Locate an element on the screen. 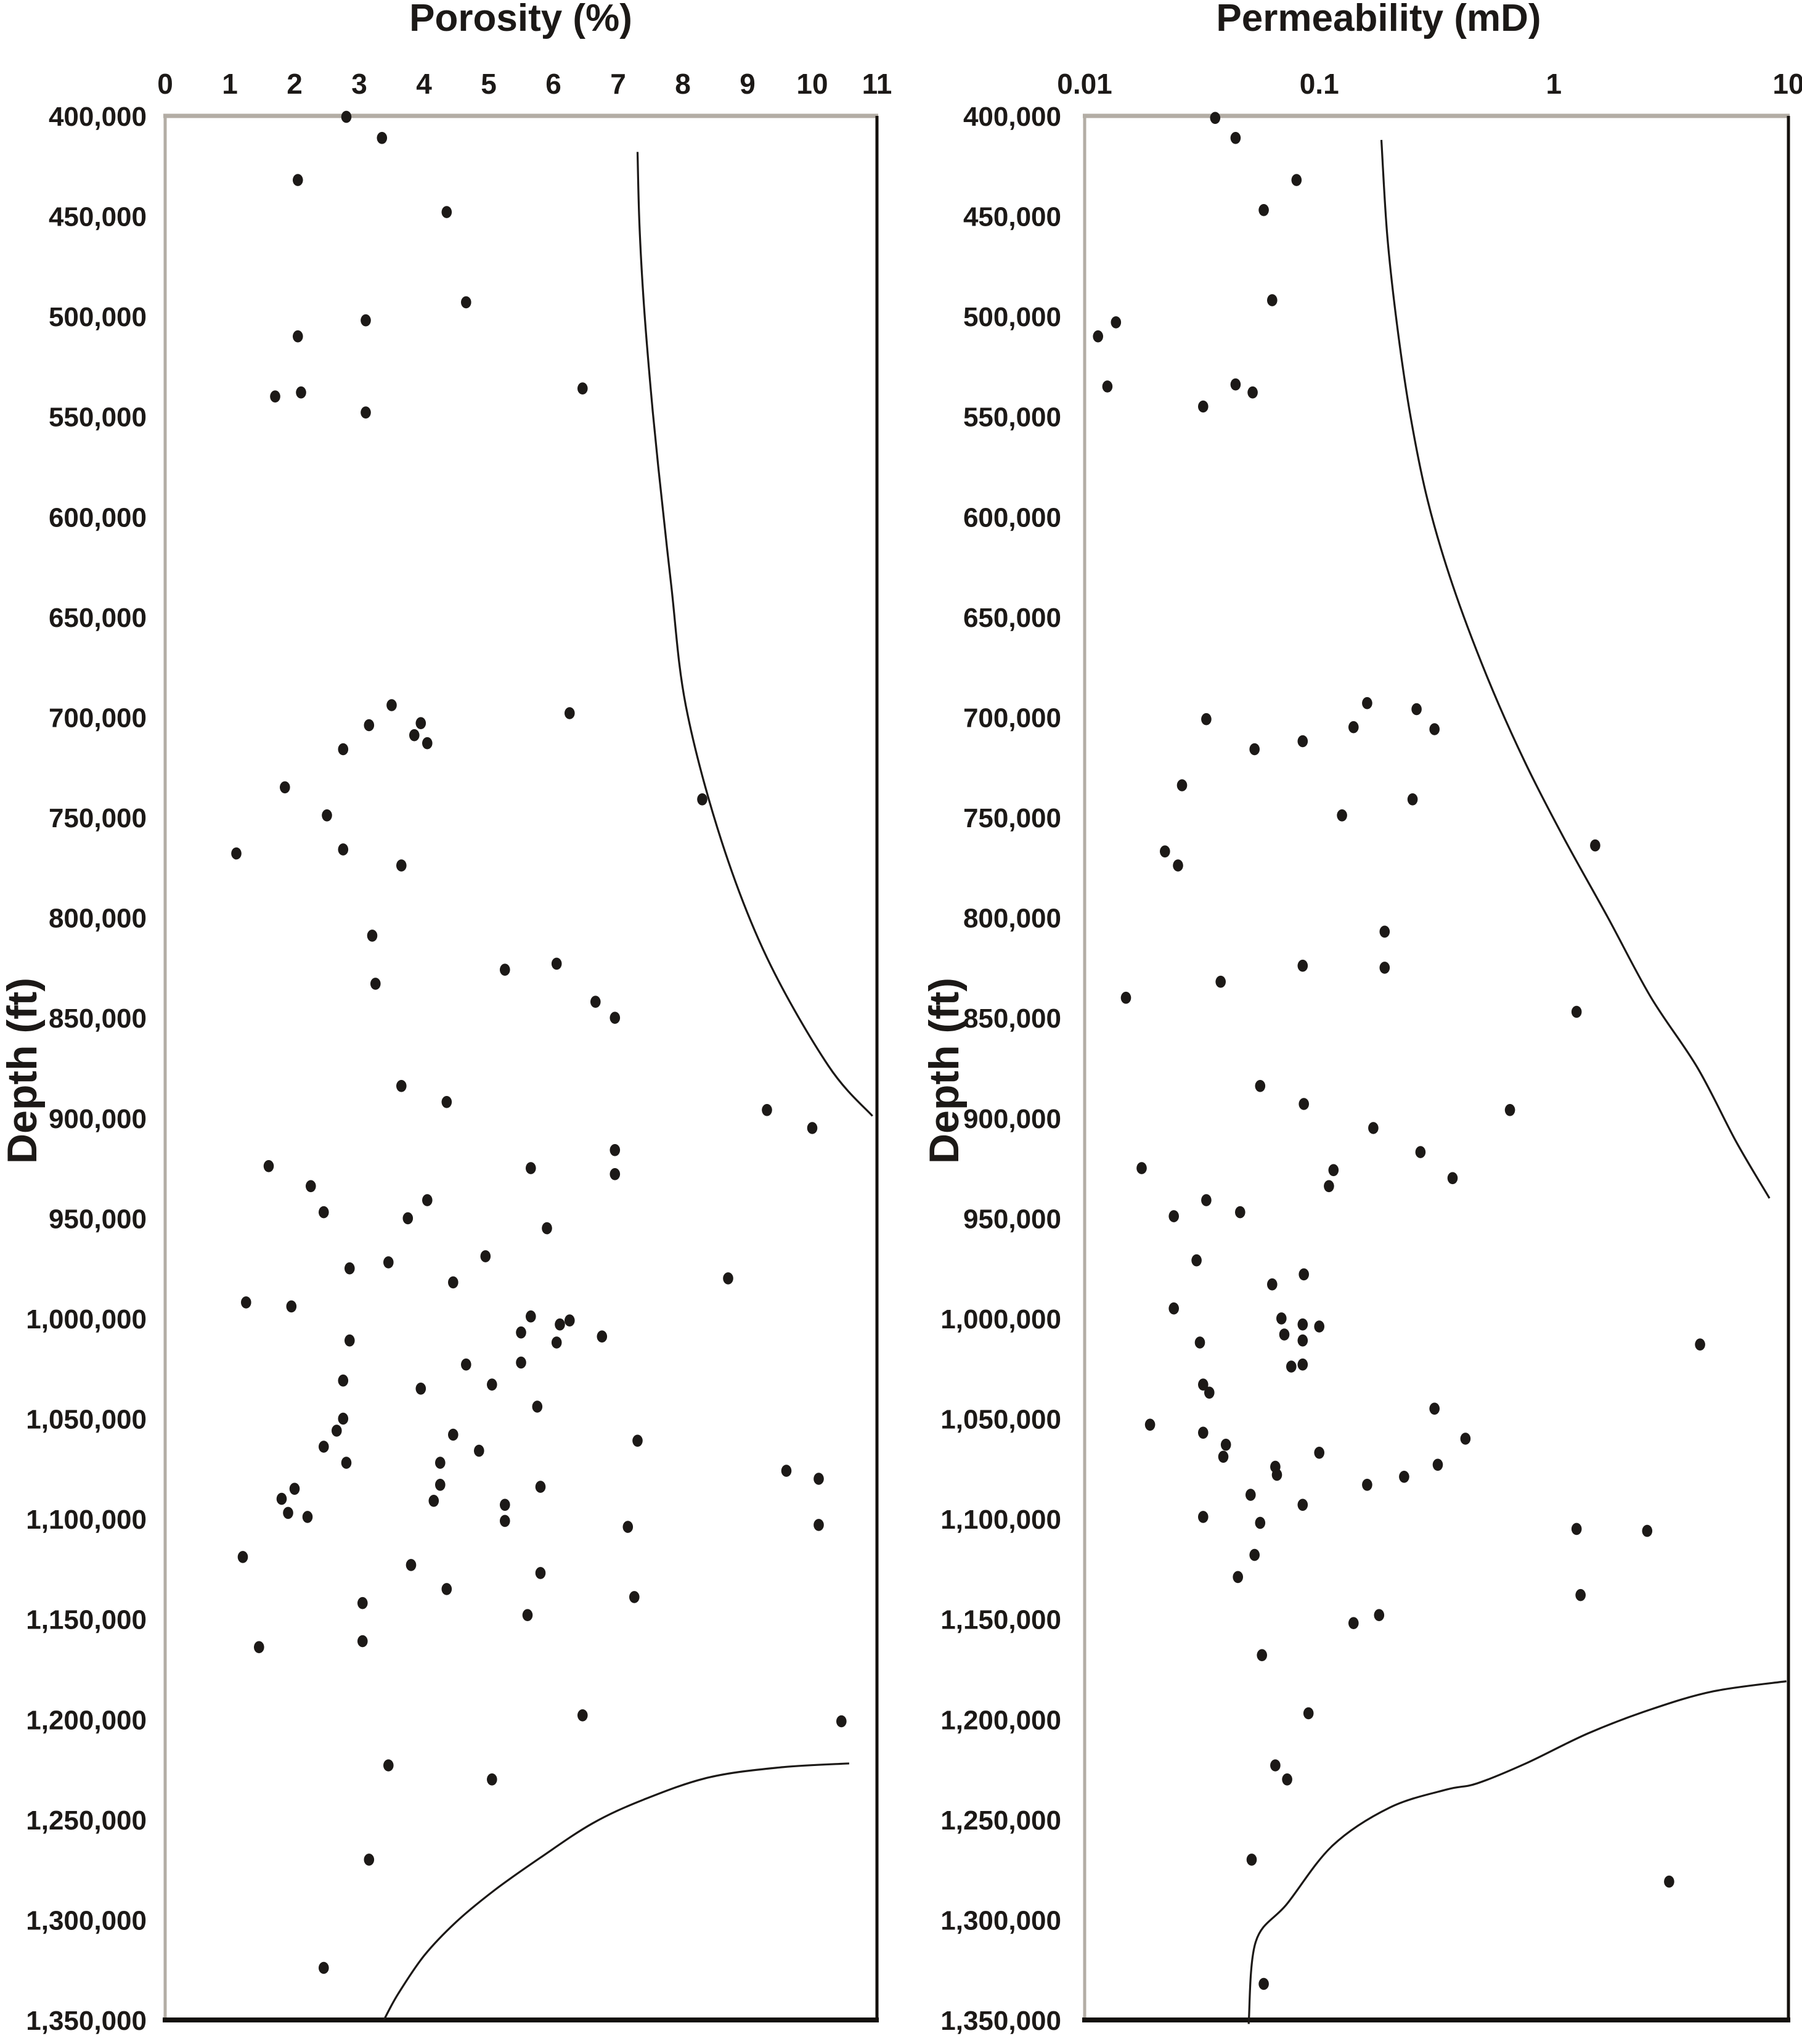  y-tick-label: 450,000 is located at coordinates (1012, 217).